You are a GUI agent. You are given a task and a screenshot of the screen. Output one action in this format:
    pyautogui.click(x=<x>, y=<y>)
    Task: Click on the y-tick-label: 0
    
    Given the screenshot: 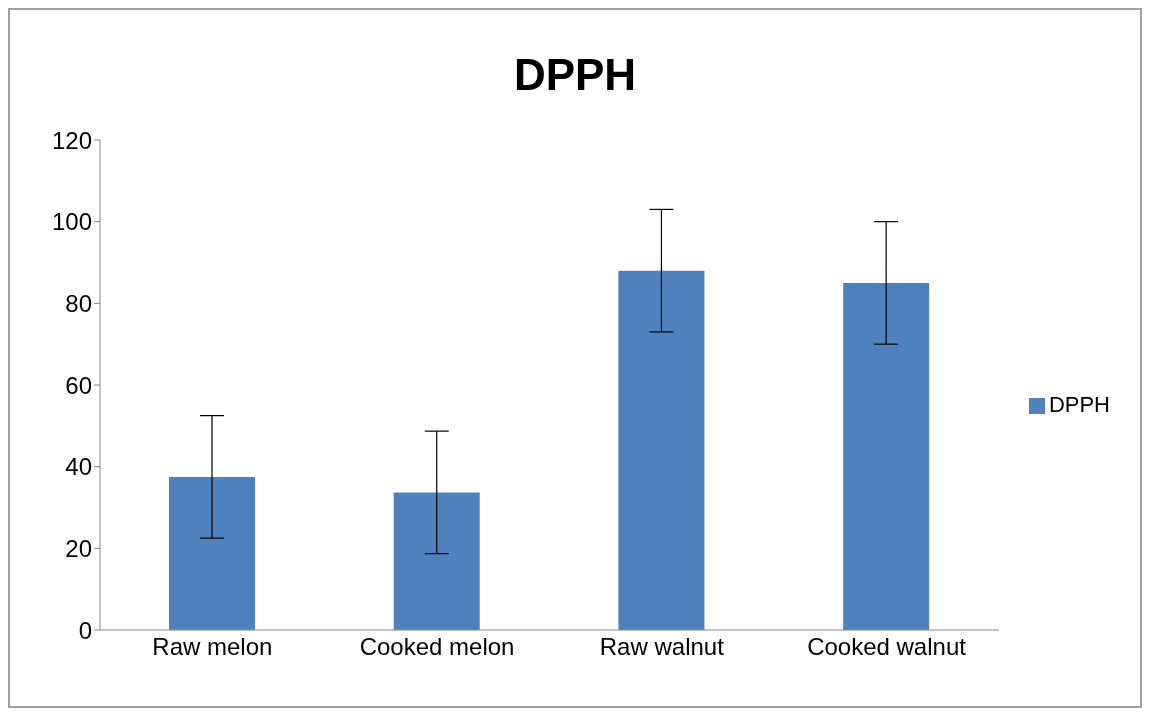 What is the action you would take?
    pyautogui.click(x=85, y=630)
    